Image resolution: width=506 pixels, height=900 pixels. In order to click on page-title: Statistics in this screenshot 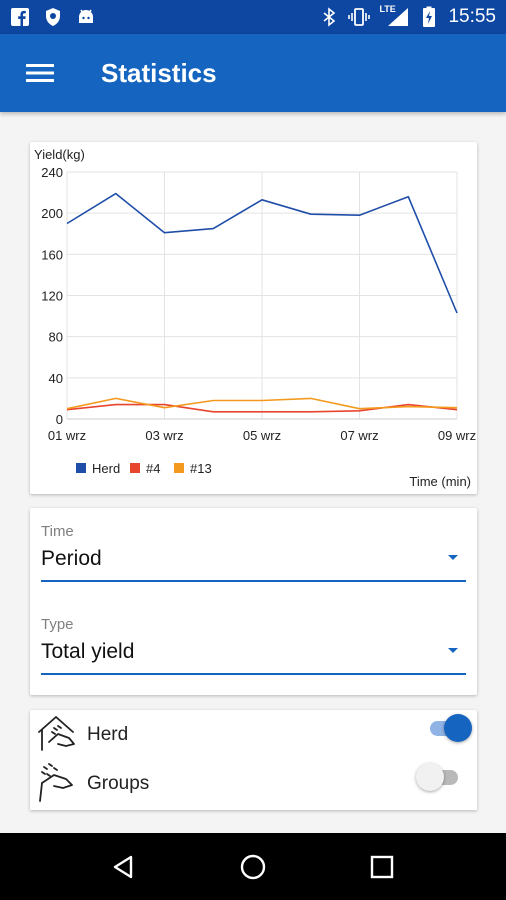, I will do `click(159, 72)`.